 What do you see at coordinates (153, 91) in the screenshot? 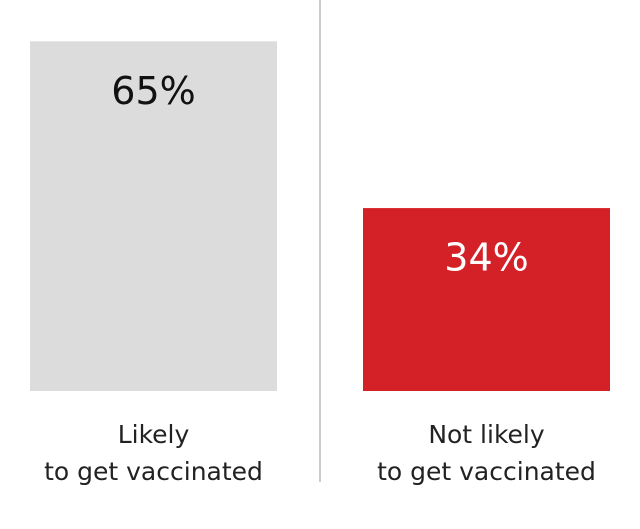
I see `value-label: 65%` at bounding box center [153, 91].